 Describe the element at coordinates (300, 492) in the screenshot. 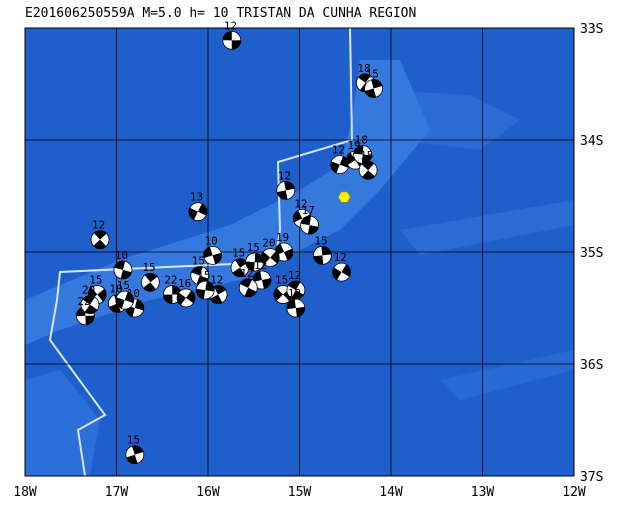

I see `x-tick-label: 15W` at that location.